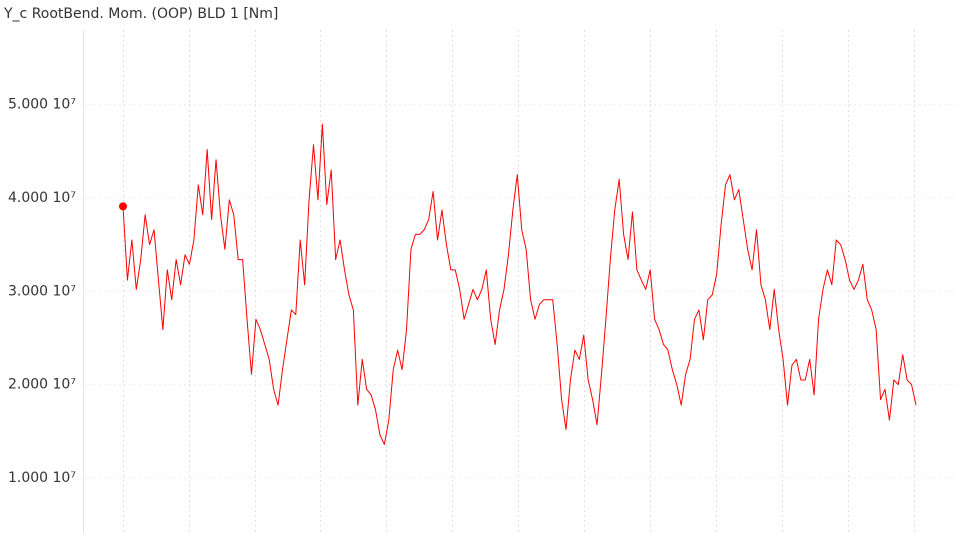  What do you see at coordinates (42, 198) in the screenshot?
I see `y-tick-label: 4.000 10⁷` at bounding box center [42, 198].